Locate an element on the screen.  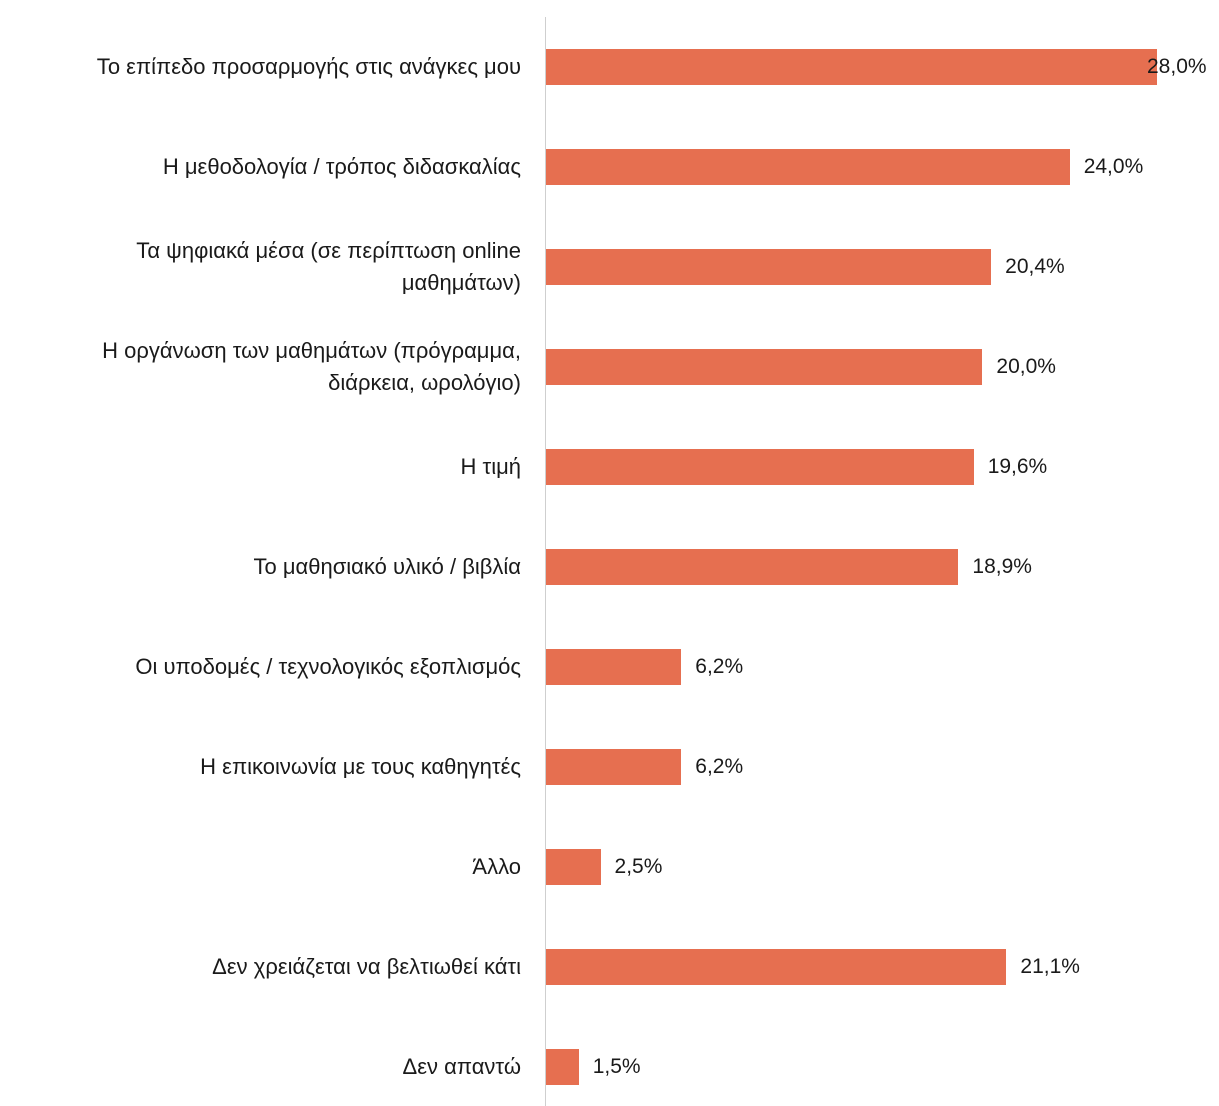
category-label: Το επίπεδο προσαρμογής στις ανάγκες μου is located at coordinates (308, 66).